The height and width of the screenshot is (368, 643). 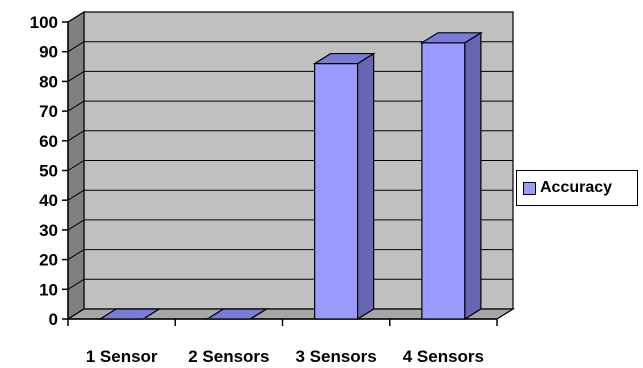 What do you see at coordinates (48, 81) in the screenshot?
I see `y-tick-label: 80` at bounding box center [48, 81].